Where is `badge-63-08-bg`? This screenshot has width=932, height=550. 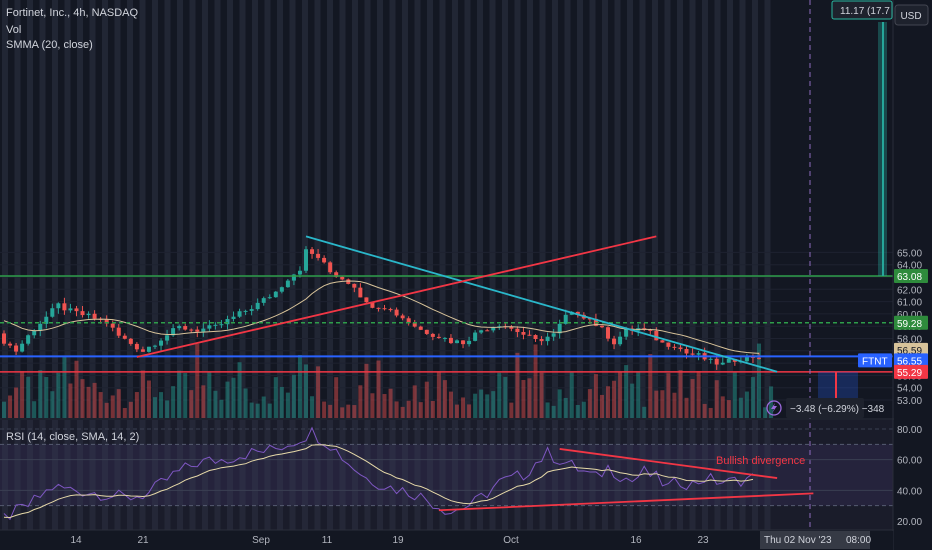
badge-63-08-bg is located at coordinates (911, 276).